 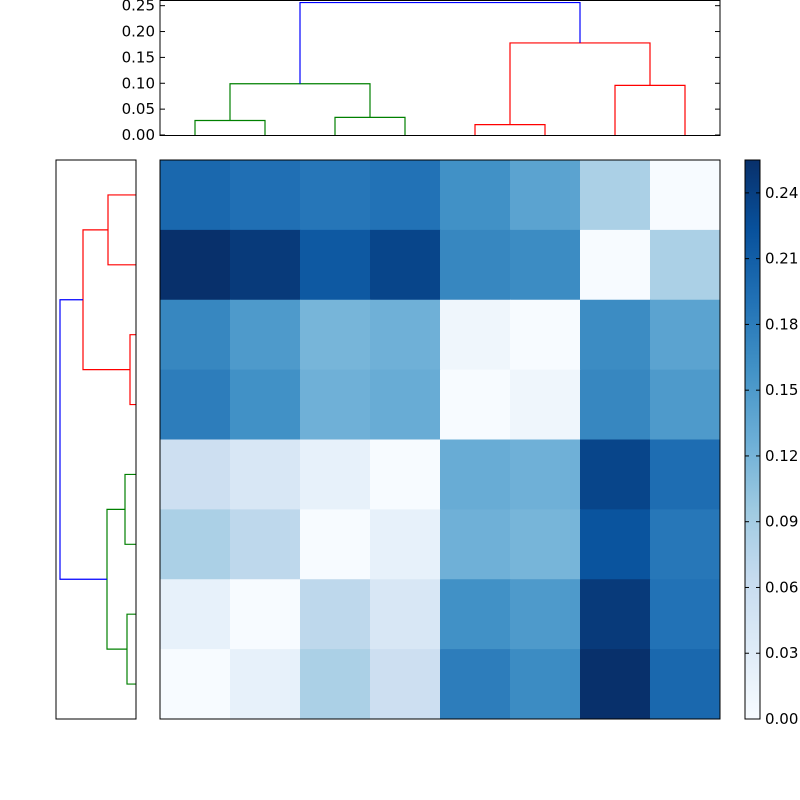 I want to click on top-dendrogram-frame, so click(x=440, y=68).